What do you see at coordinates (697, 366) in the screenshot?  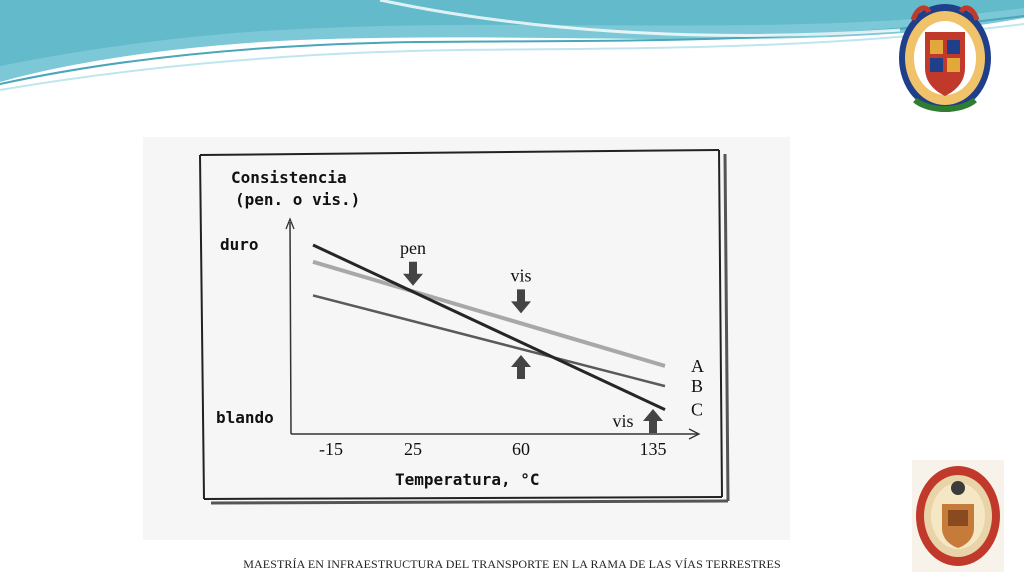 I see `series-label-A: A` at bounding box center [697, 366].